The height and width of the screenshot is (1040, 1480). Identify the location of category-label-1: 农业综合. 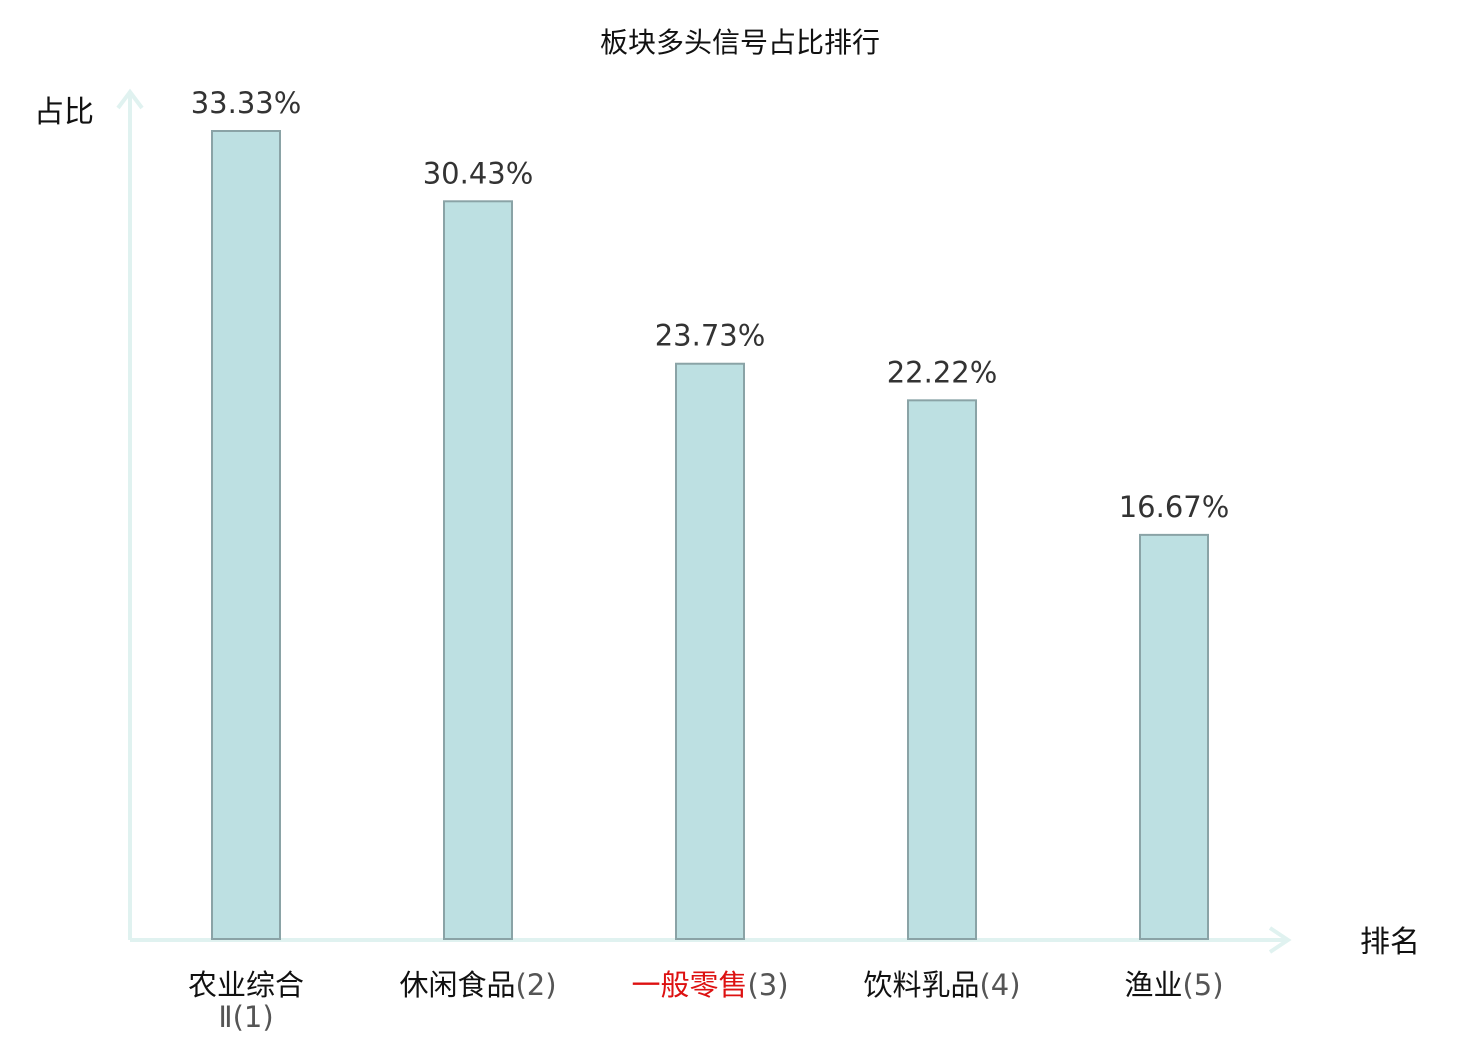
(246, 985).